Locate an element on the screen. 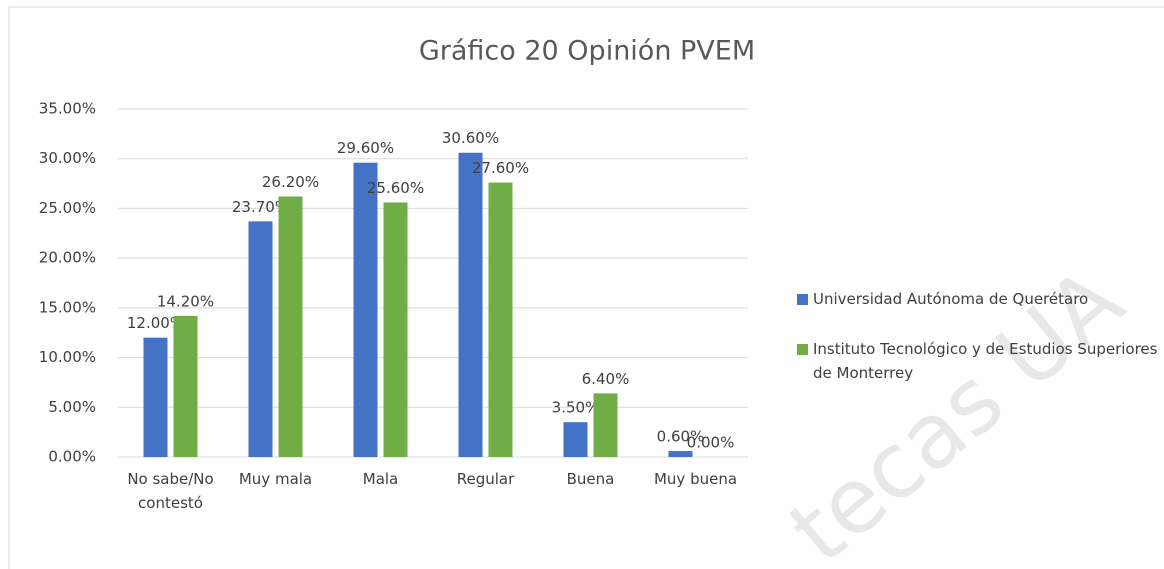 The width and height of the screenshot is (1164, 569). y-tick-label: 30.00% is located at coordinates (67, 158).